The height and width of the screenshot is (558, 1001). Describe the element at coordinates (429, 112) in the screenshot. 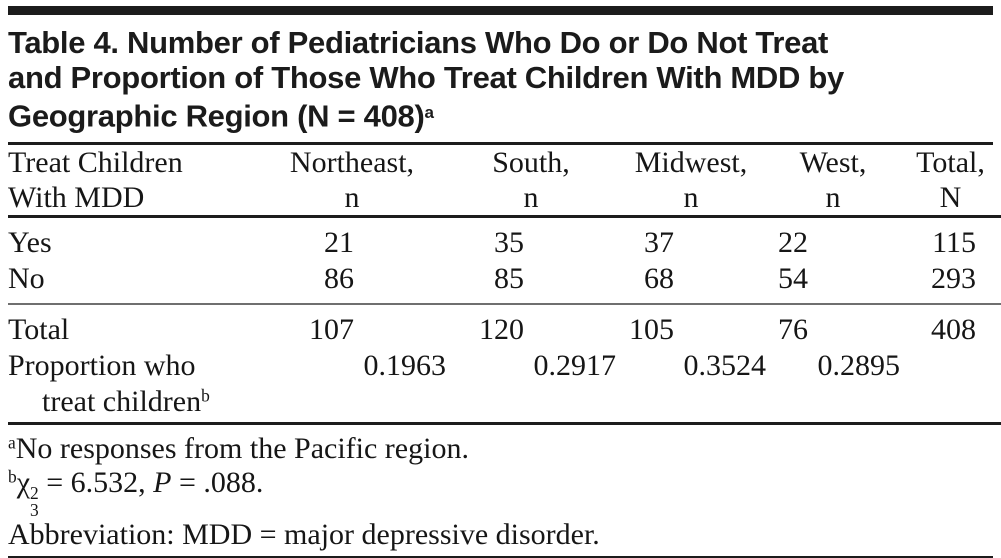

I see `title-footnote-marker: a` at that location.